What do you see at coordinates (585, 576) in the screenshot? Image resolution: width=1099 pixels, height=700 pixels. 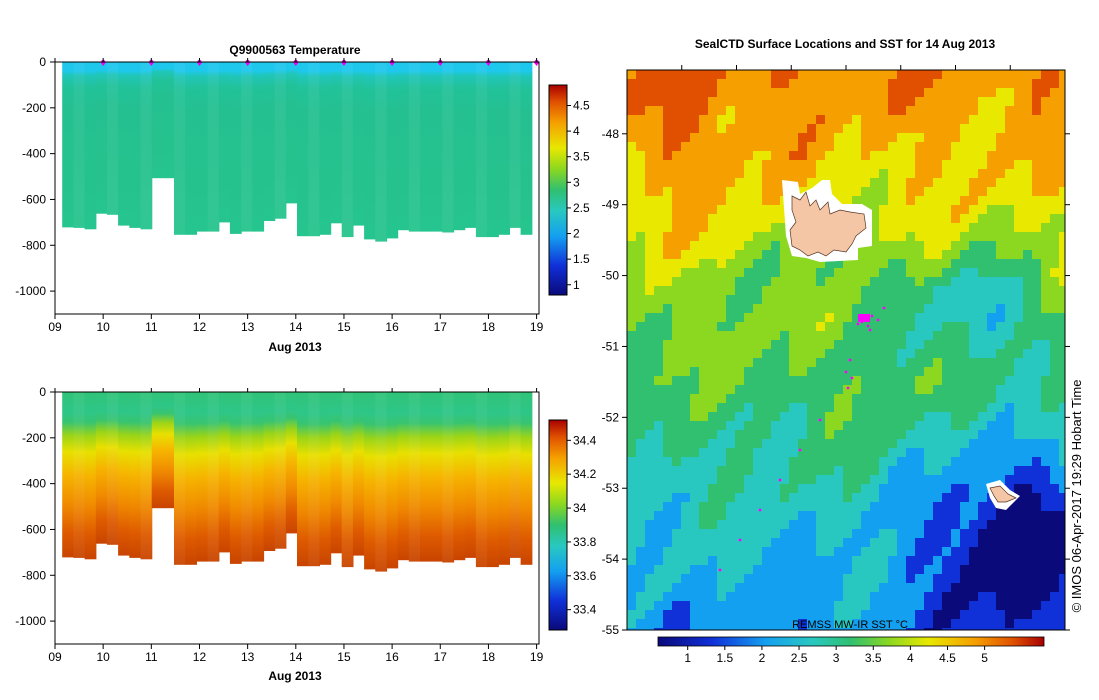 I see `colorbar-tick-label: 33.6` at bounding box center [585, 576].